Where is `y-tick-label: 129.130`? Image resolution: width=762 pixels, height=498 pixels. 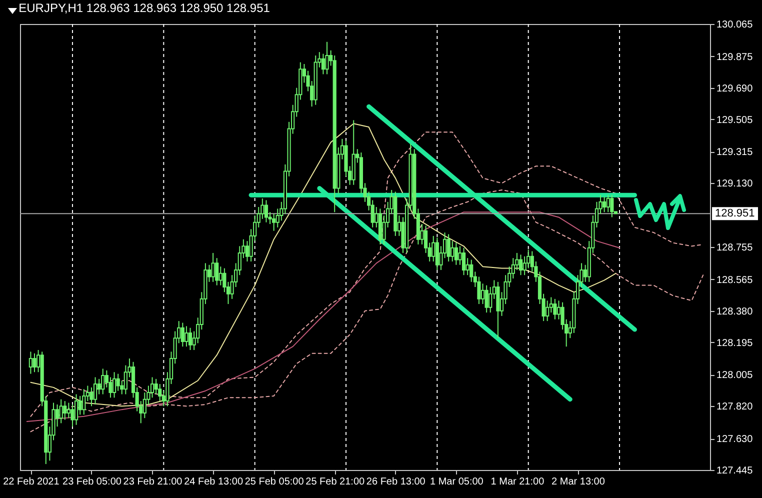 y-tick-label: 129.130 is located at coordinates (735, 184).